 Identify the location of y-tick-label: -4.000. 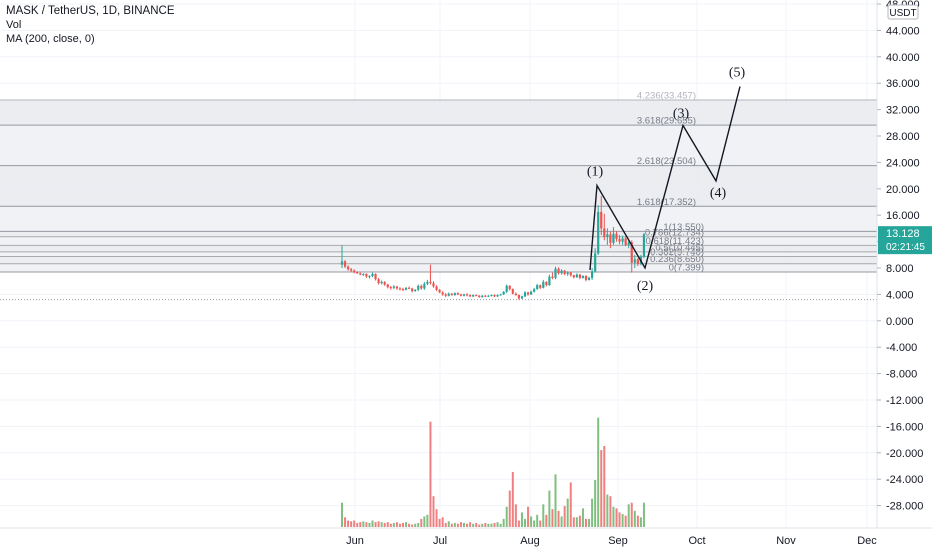
(901, 348).